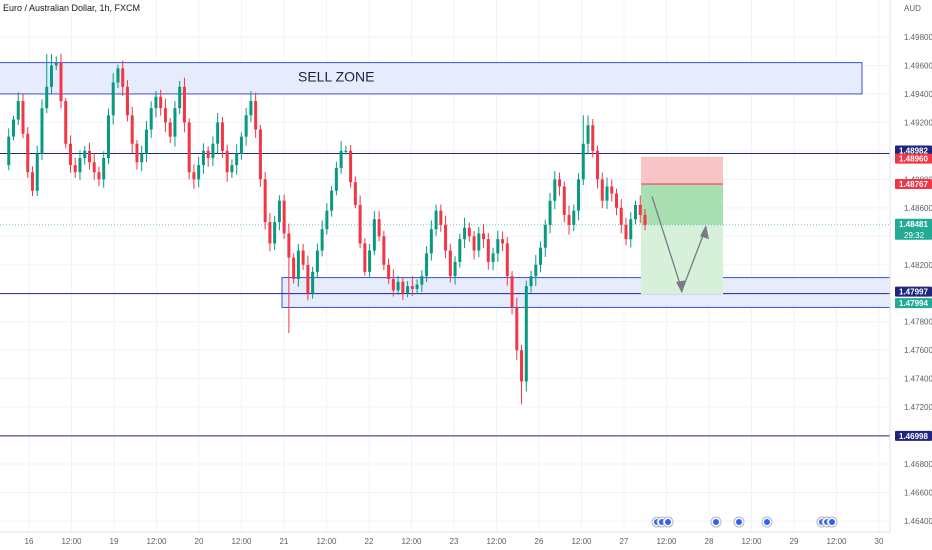 The height and width of the screenshot is (550, 932). What do you see at coordinates (539, 541) in the screenshot?
I see `x-tick-label: 26` at bounding box center [539, 541].